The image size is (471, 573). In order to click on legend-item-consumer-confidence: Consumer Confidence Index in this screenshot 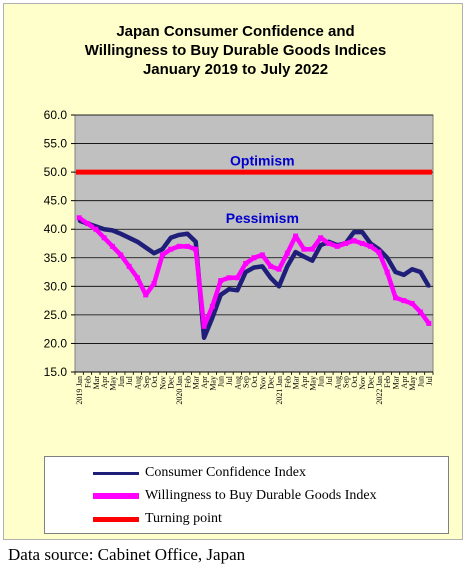, I will do `click(246, 473)`.